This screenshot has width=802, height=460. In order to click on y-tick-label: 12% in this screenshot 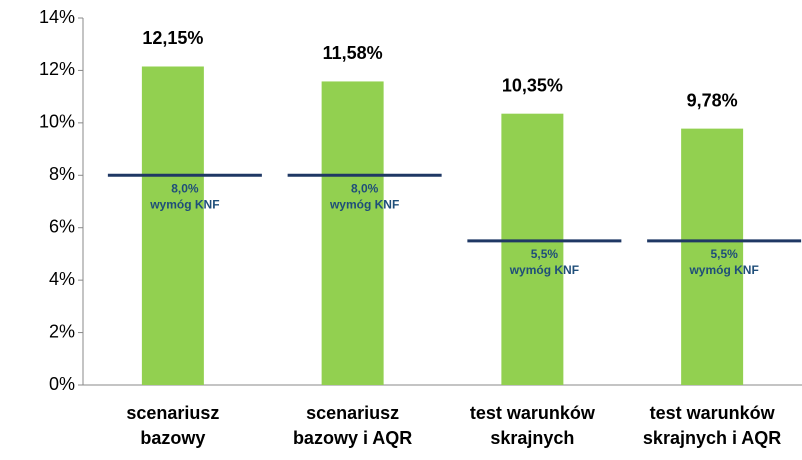, I will do `click(57, 69)`.